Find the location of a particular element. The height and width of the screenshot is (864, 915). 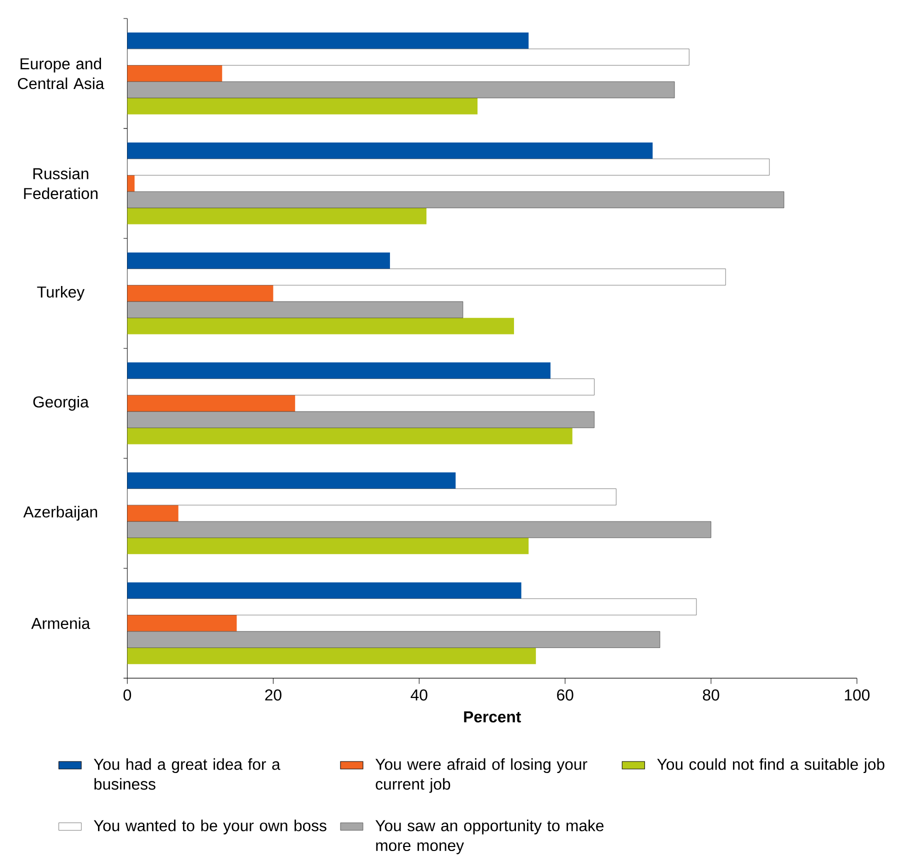

legend-label: You could not find a suitable job is located at coordinates (770, 765).